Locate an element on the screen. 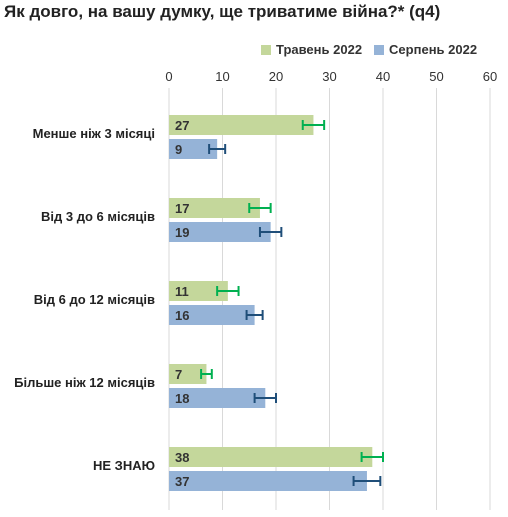  x-tick-label: 0 is located at coordinates (168, 76).